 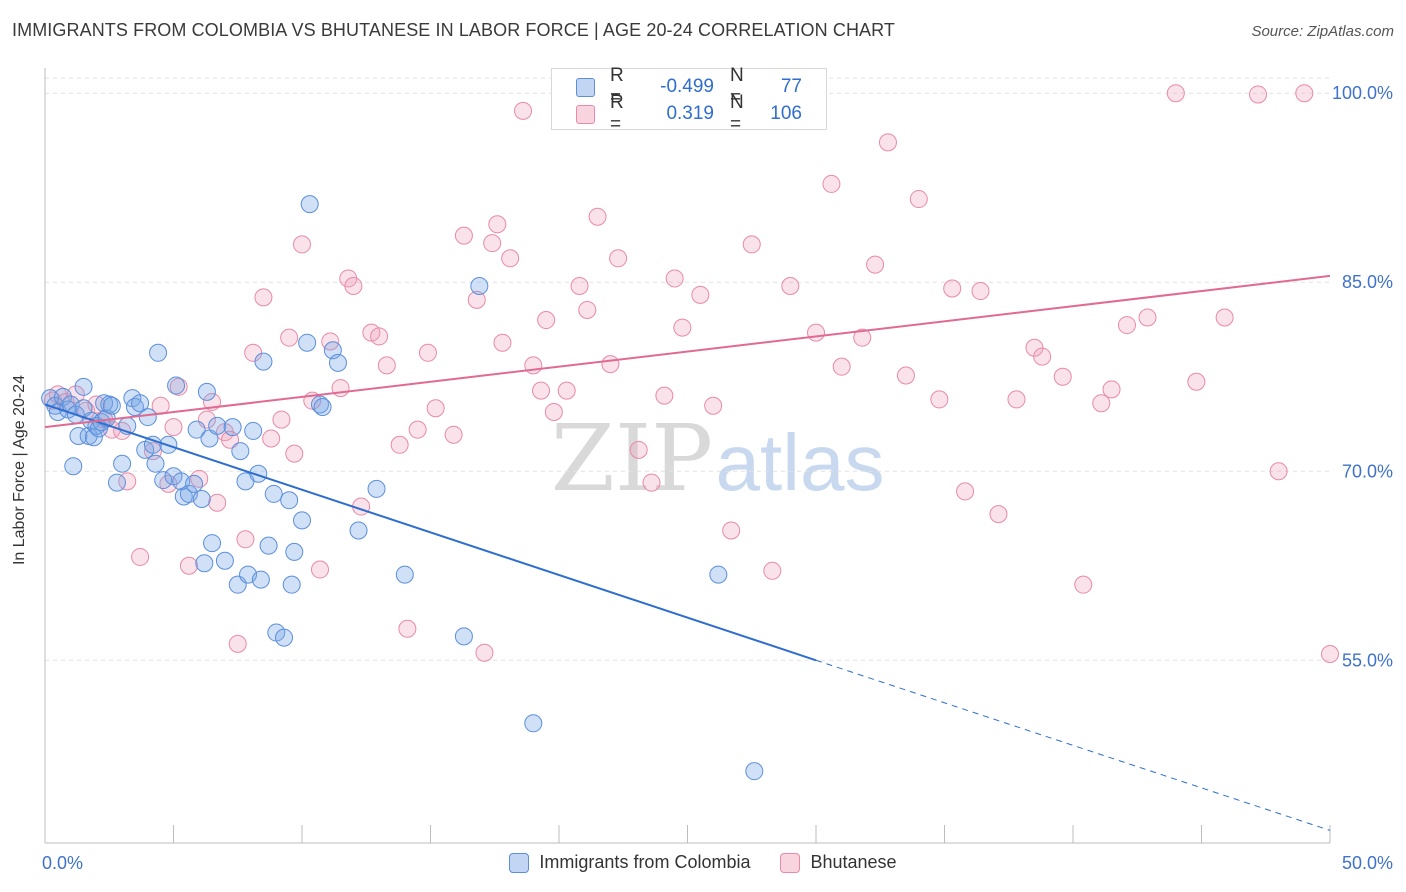 I want to click on stats-swatch-colombia, so click(x=585, y=87).